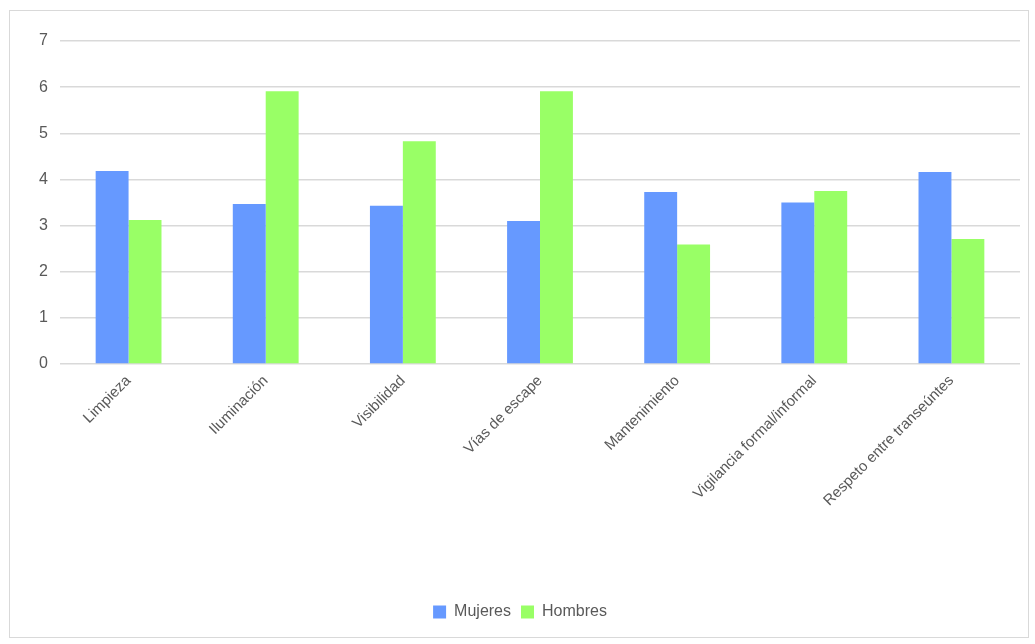  I want to click on y-tick-label: 4, so click(44, 178).